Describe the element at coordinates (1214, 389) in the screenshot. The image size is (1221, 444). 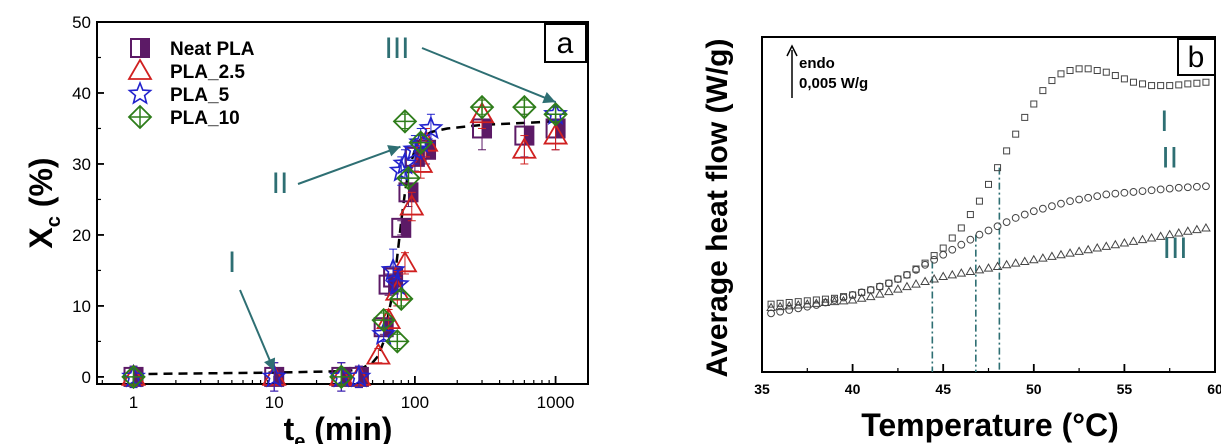
I see `x-tick-label: 60` at that location.